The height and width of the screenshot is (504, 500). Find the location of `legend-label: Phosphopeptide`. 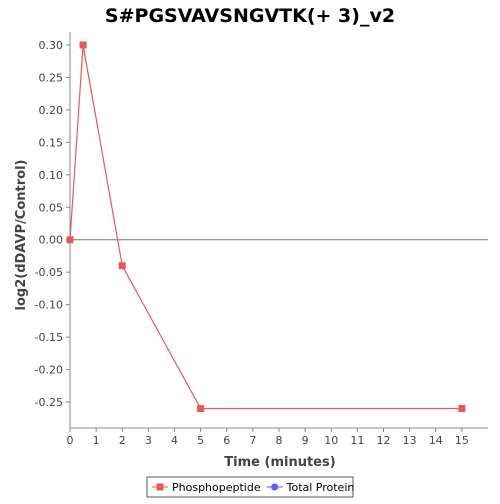

legend-label: Phosphopeptide is located at coordinates (216, 487).